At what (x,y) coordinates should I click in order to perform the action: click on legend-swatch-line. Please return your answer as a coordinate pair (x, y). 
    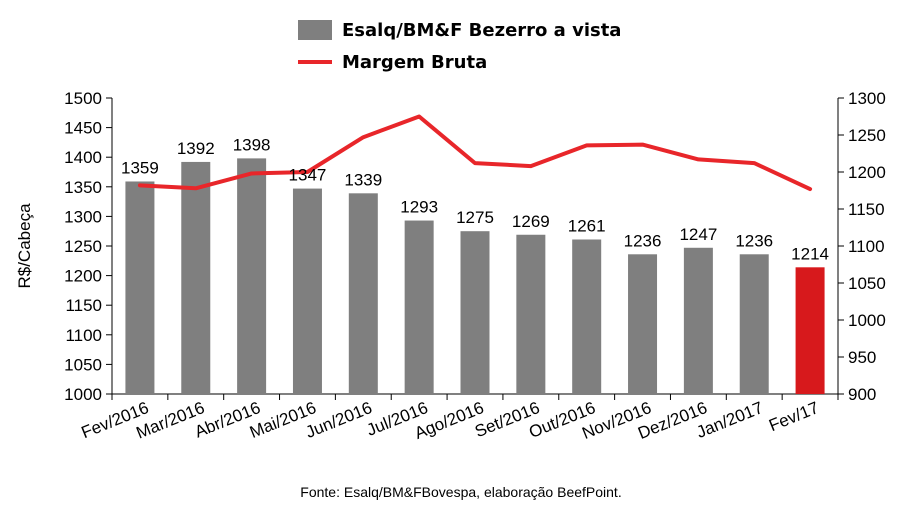
    Looking at the image, I should click on (315, 62).